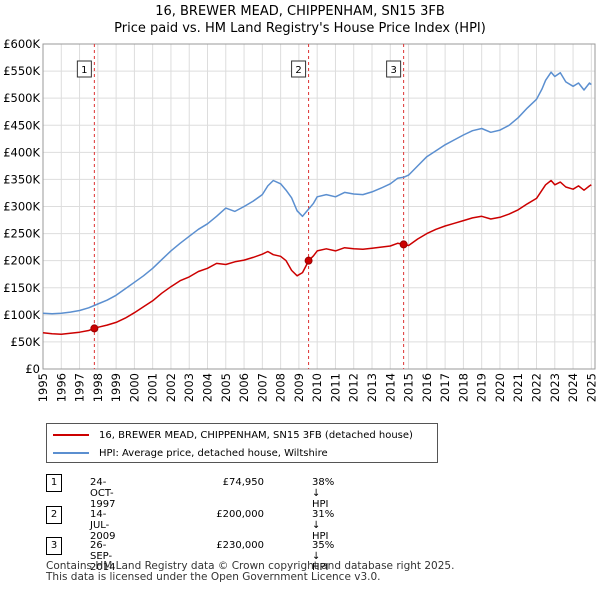  I want to click on x-tick-label: 2025, so click(591, 387).